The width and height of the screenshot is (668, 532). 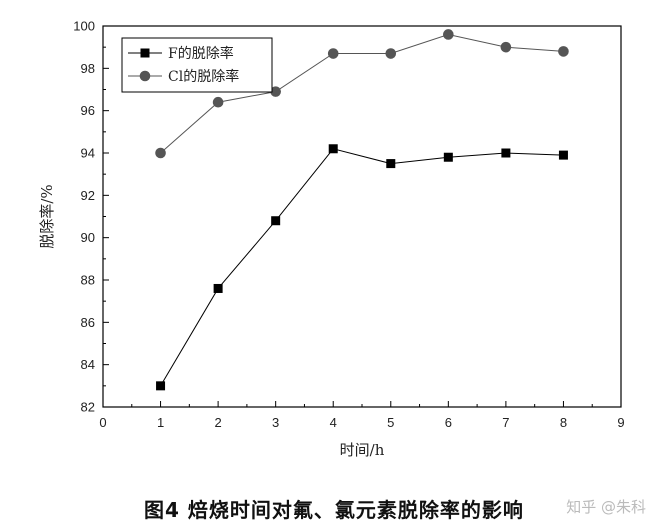 What do you see at coordinates (47, 216) in the screenshot?
I see `y-axis-title: 脱除率/%` at bounding box center [47, 216].